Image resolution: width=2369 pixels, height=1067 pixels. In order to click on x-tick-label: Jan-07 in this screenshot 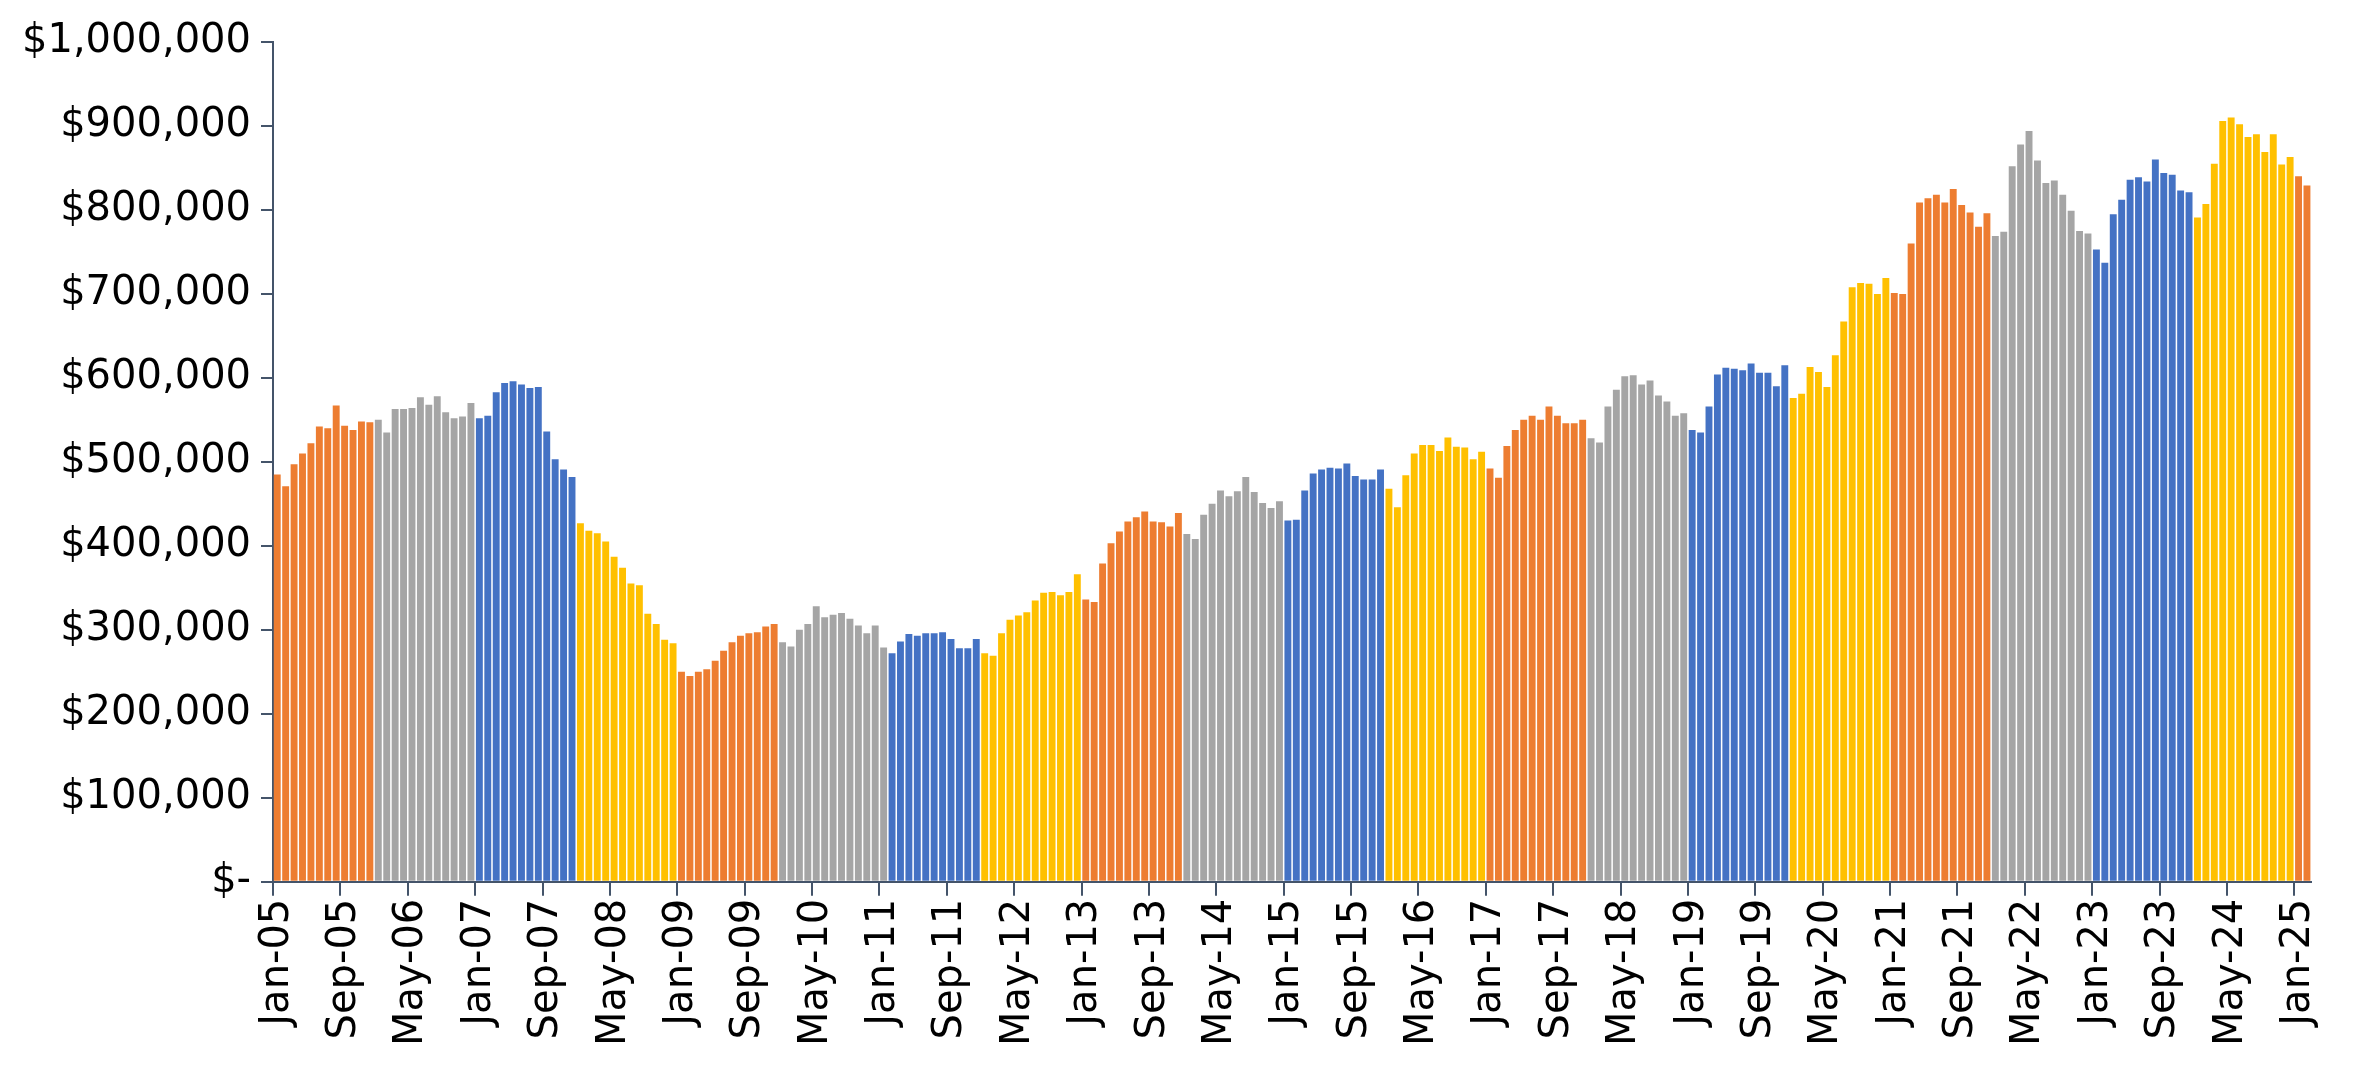, I will do `click(475, 963)`.